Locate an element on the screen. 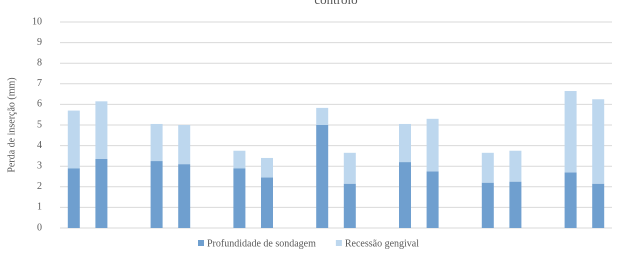  y-axis-label: Perda de inserção (mm) is located at coordinates (11, 124).